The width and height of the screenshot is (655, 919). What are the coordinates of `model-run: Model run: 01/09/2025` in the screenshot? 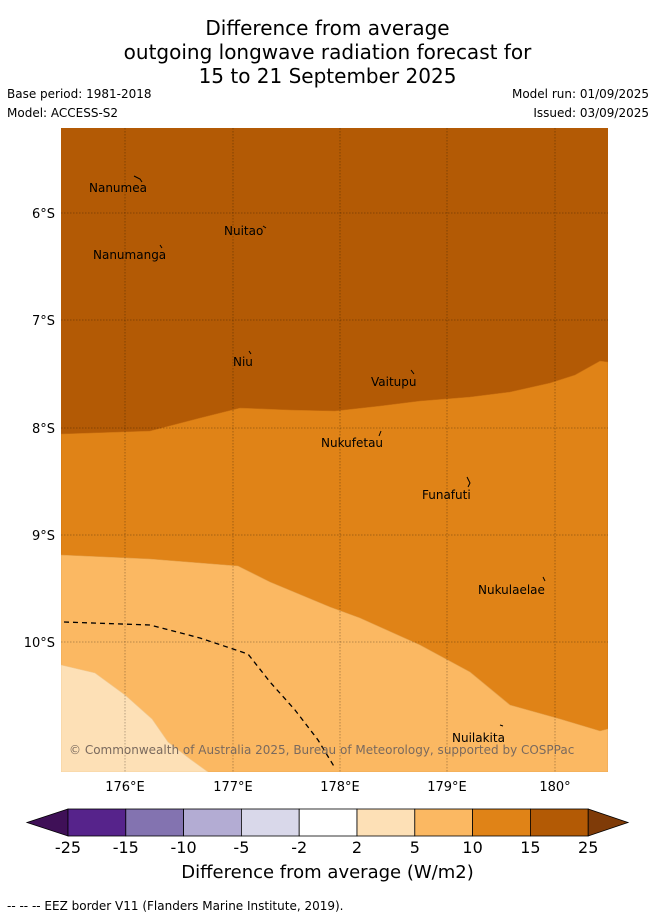 It's located at (580, 94).